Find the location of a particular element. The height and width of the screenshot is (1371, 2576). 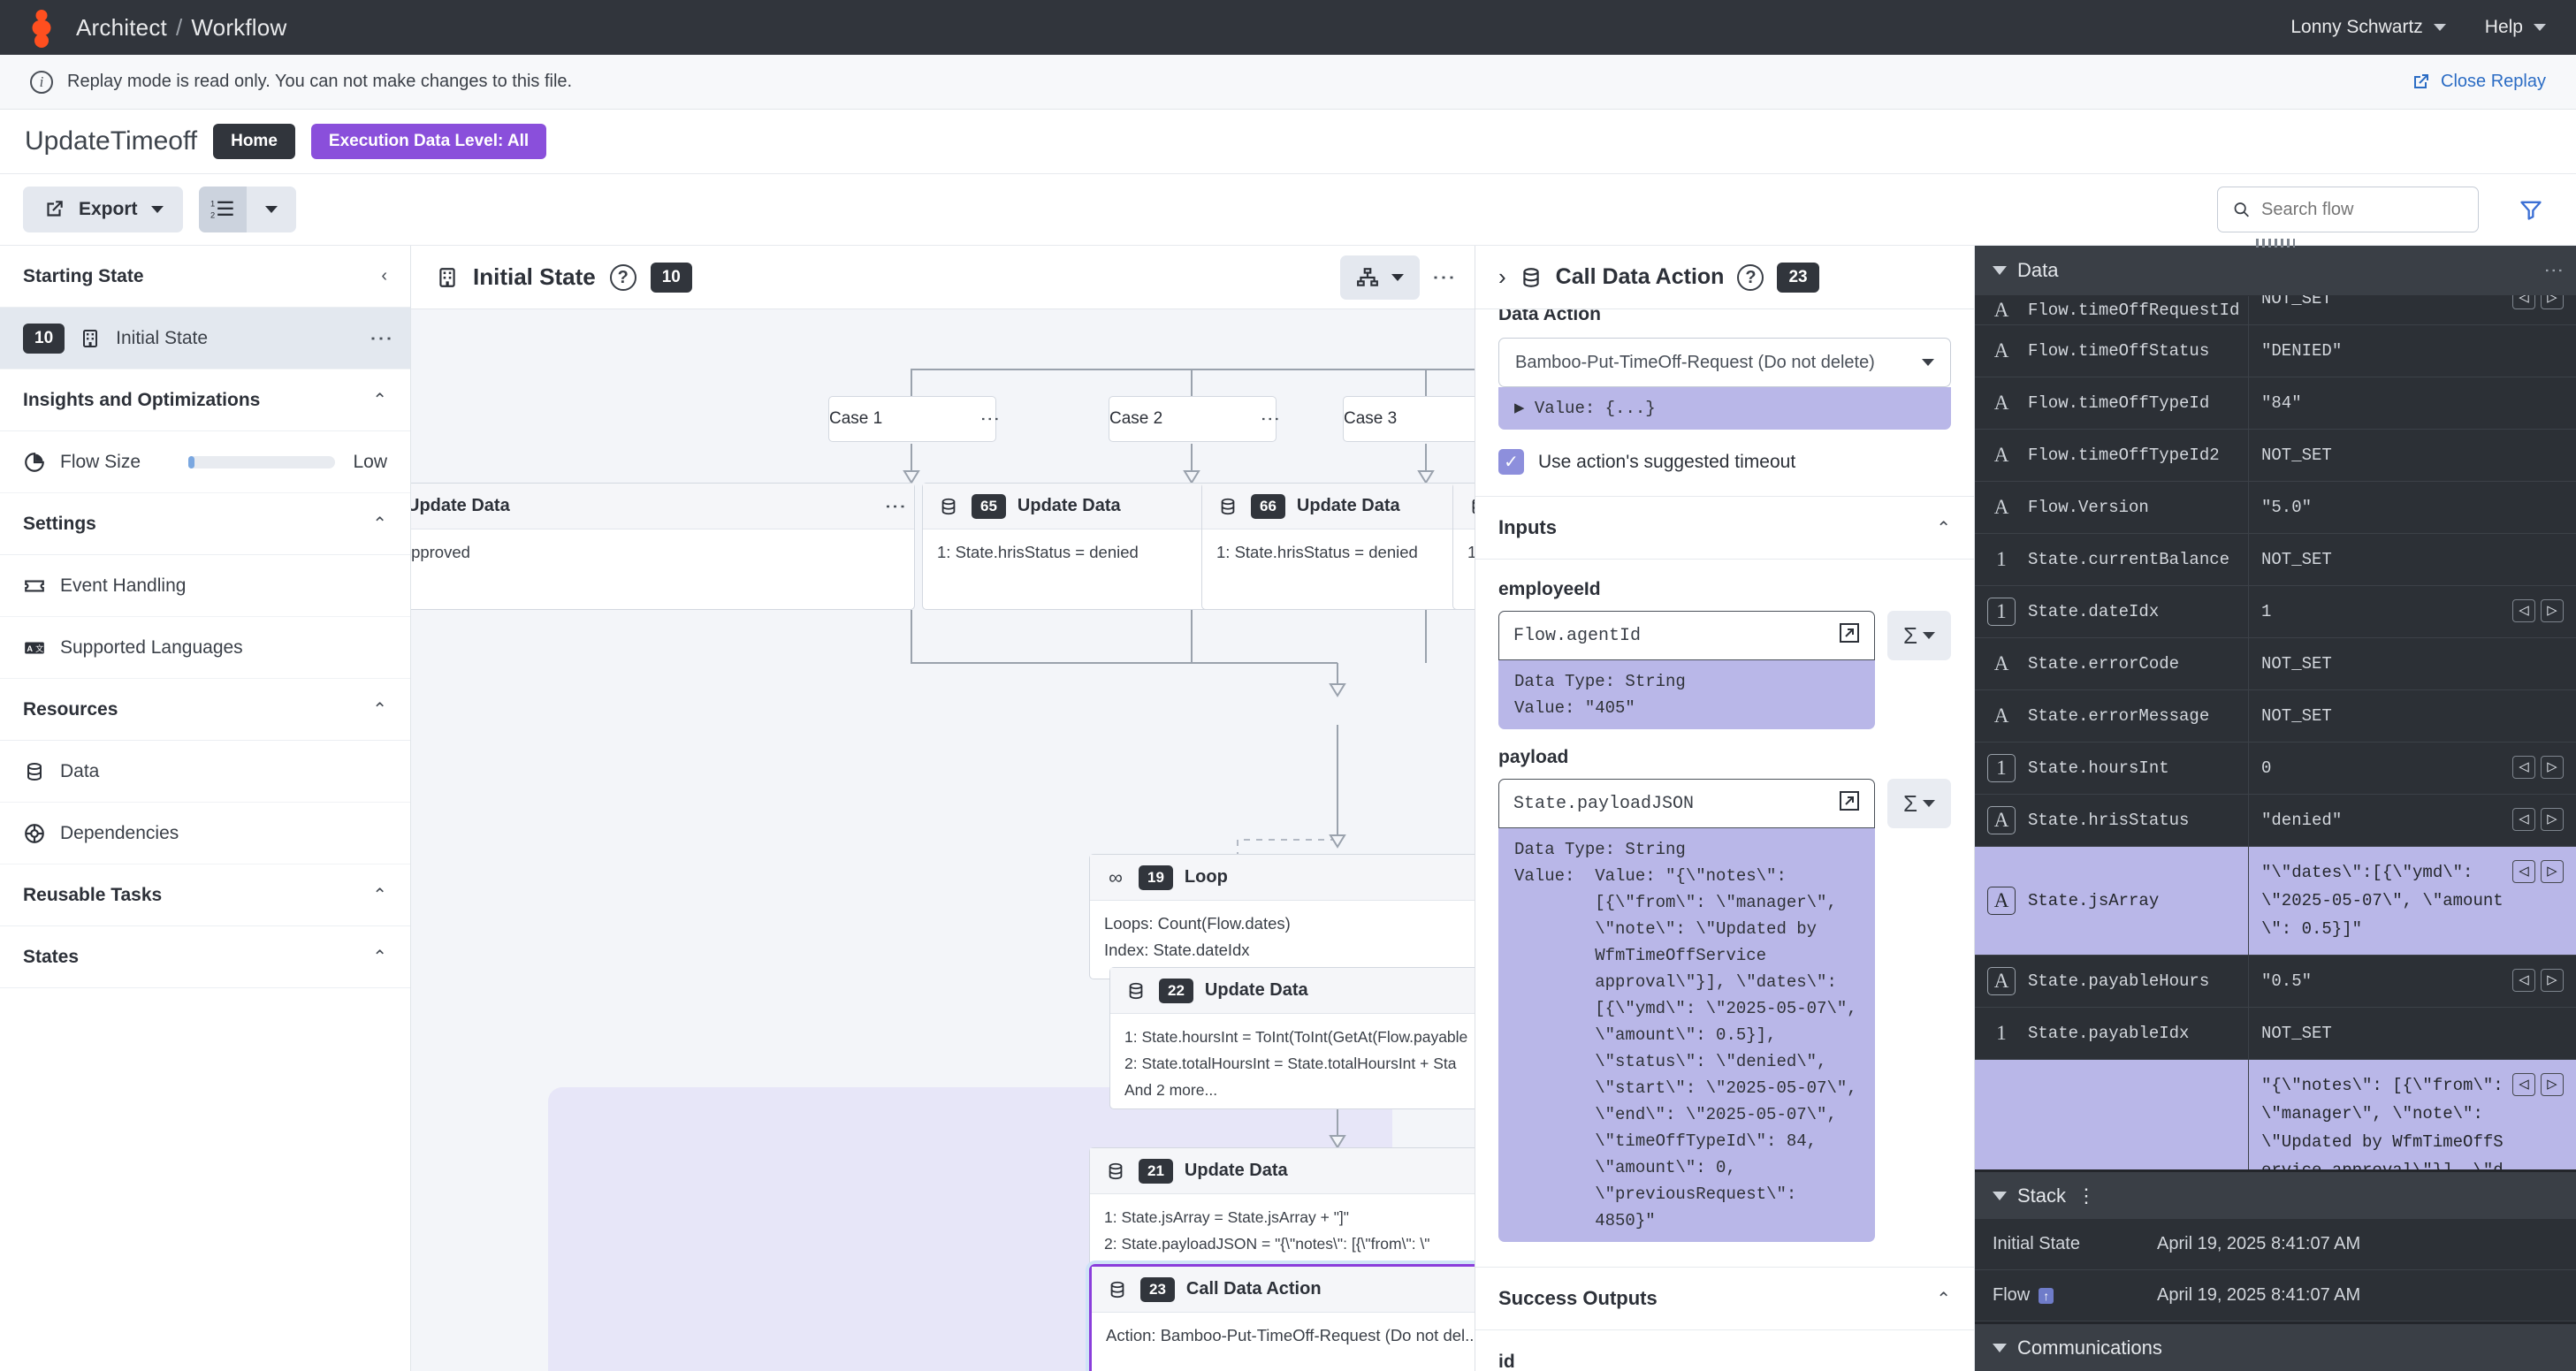

data-variable-row: A Flow.timeOffTypeId2 NOT_SET is located at coordinates (2275, 456).